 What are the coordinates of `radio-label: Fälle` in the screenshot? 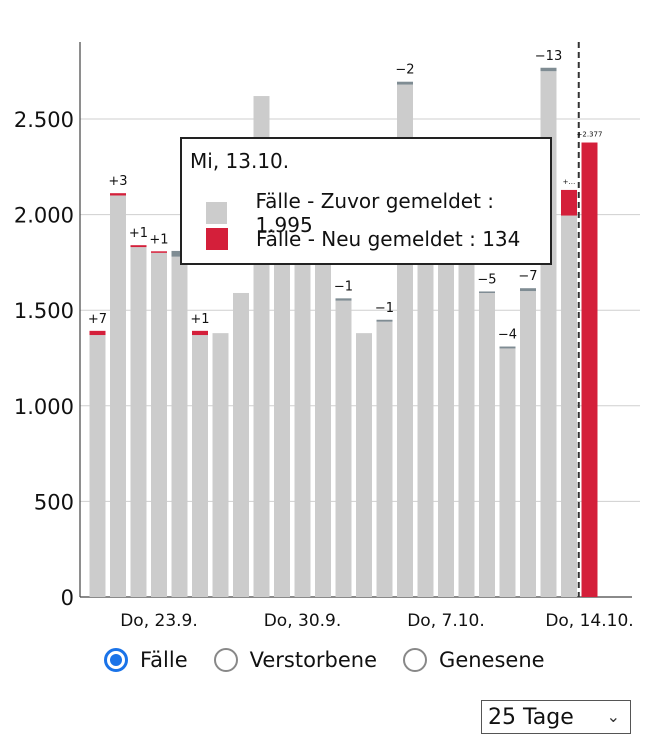 It's located at (164, 660).